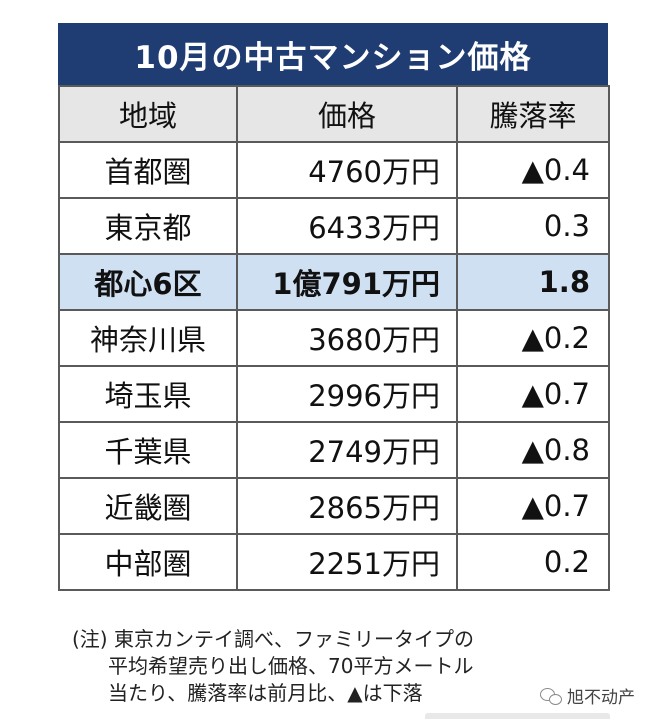 The width and height of the screenshot is (660, 719). I want to click on region-cell: 埼玉県, so click(148, 394).